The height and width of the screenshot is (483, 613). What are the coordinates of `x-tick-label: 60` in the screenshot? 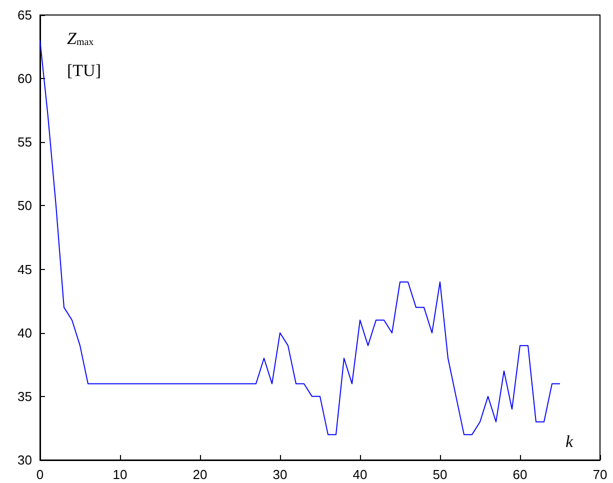 It's located at (520, 474).